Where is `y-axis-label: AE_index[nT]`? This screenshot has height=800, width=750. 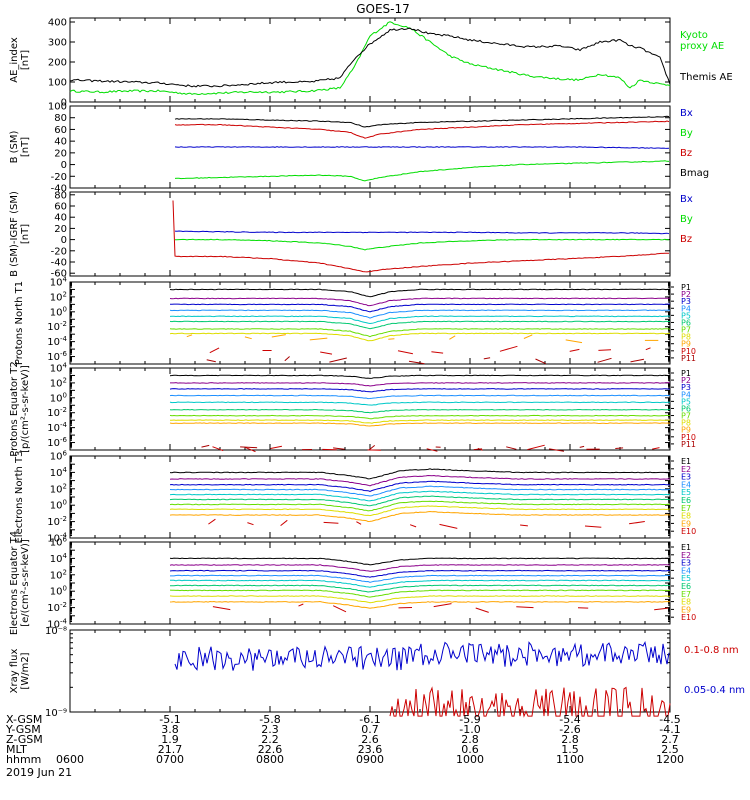 y-axis-label: AE_index[nT] is located at coordinates (20, 60).